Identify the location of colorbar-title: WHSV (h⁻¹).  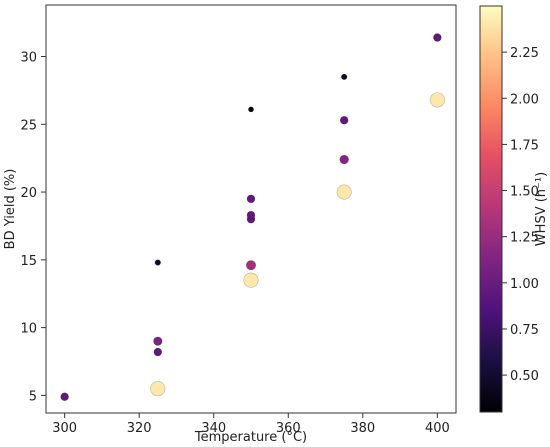
(541, 209).